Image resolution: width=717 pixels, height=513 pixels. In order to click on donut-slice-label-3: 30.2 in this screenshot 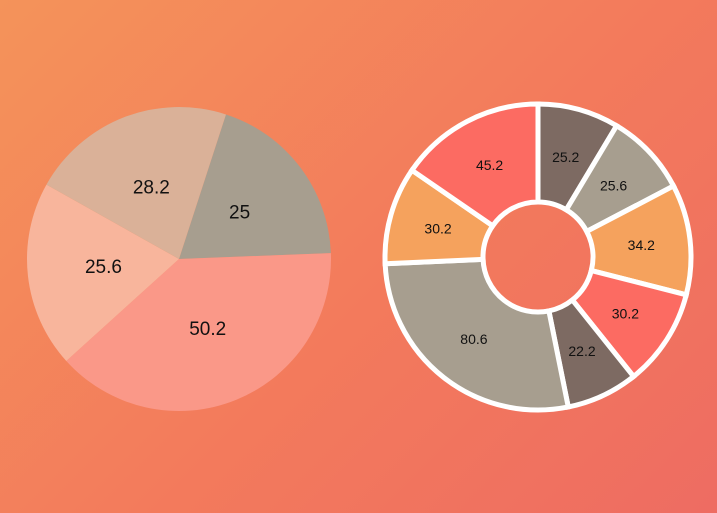, I will do `click(625, 313)`.